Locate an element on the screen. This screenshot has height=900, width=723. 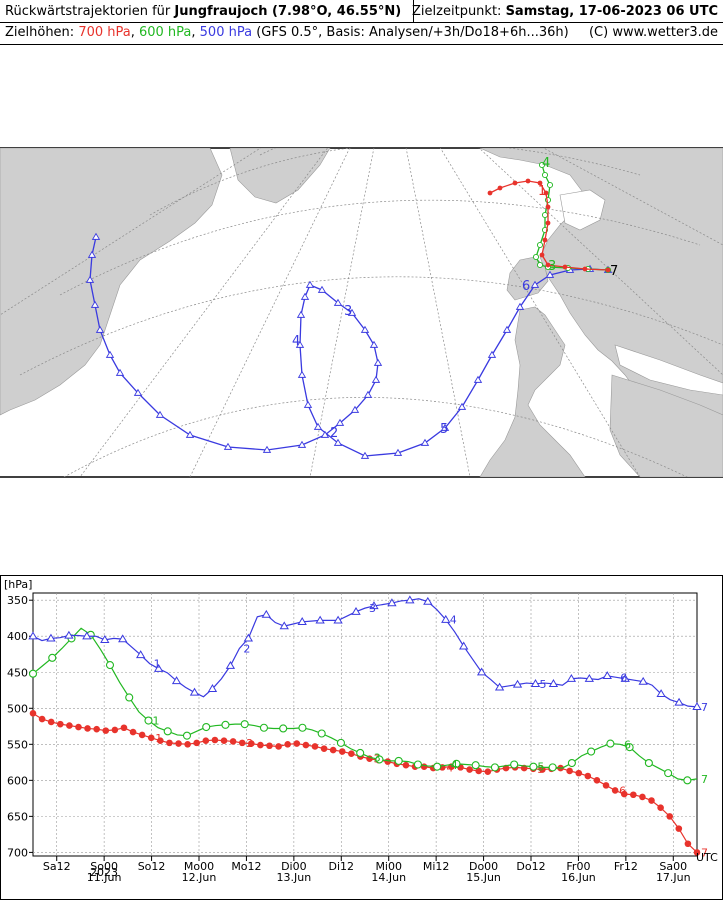
y-tick-label: 350 is located at coordinates (17, 600).